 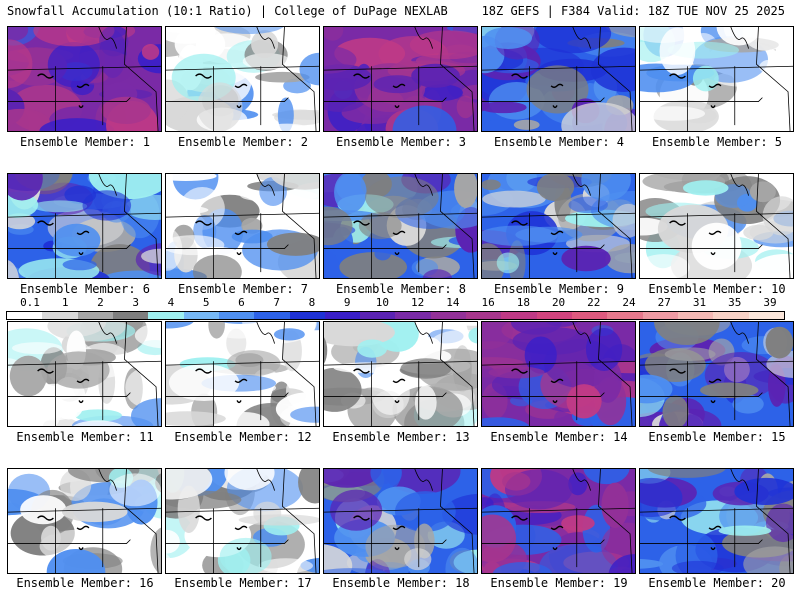 I want to click on colorbar-tick-label: 3, so click(x=136, y=302).